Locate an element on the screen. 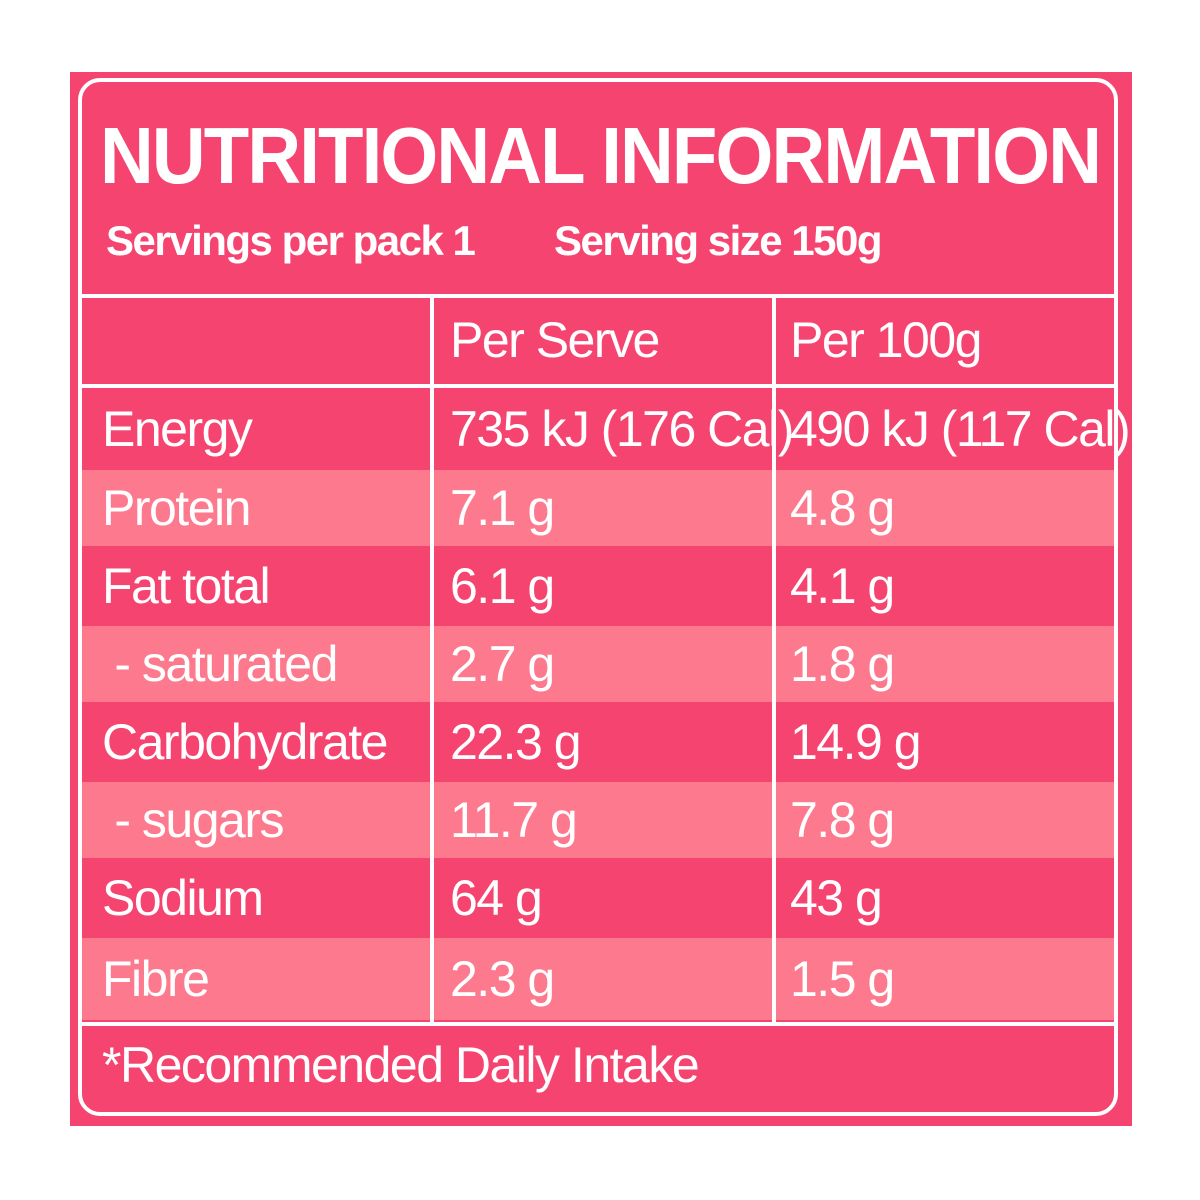 The width and height of the screenshot is (1200, 1200). per-100g-value: 1.8 g is located at coordinates (842, 664).